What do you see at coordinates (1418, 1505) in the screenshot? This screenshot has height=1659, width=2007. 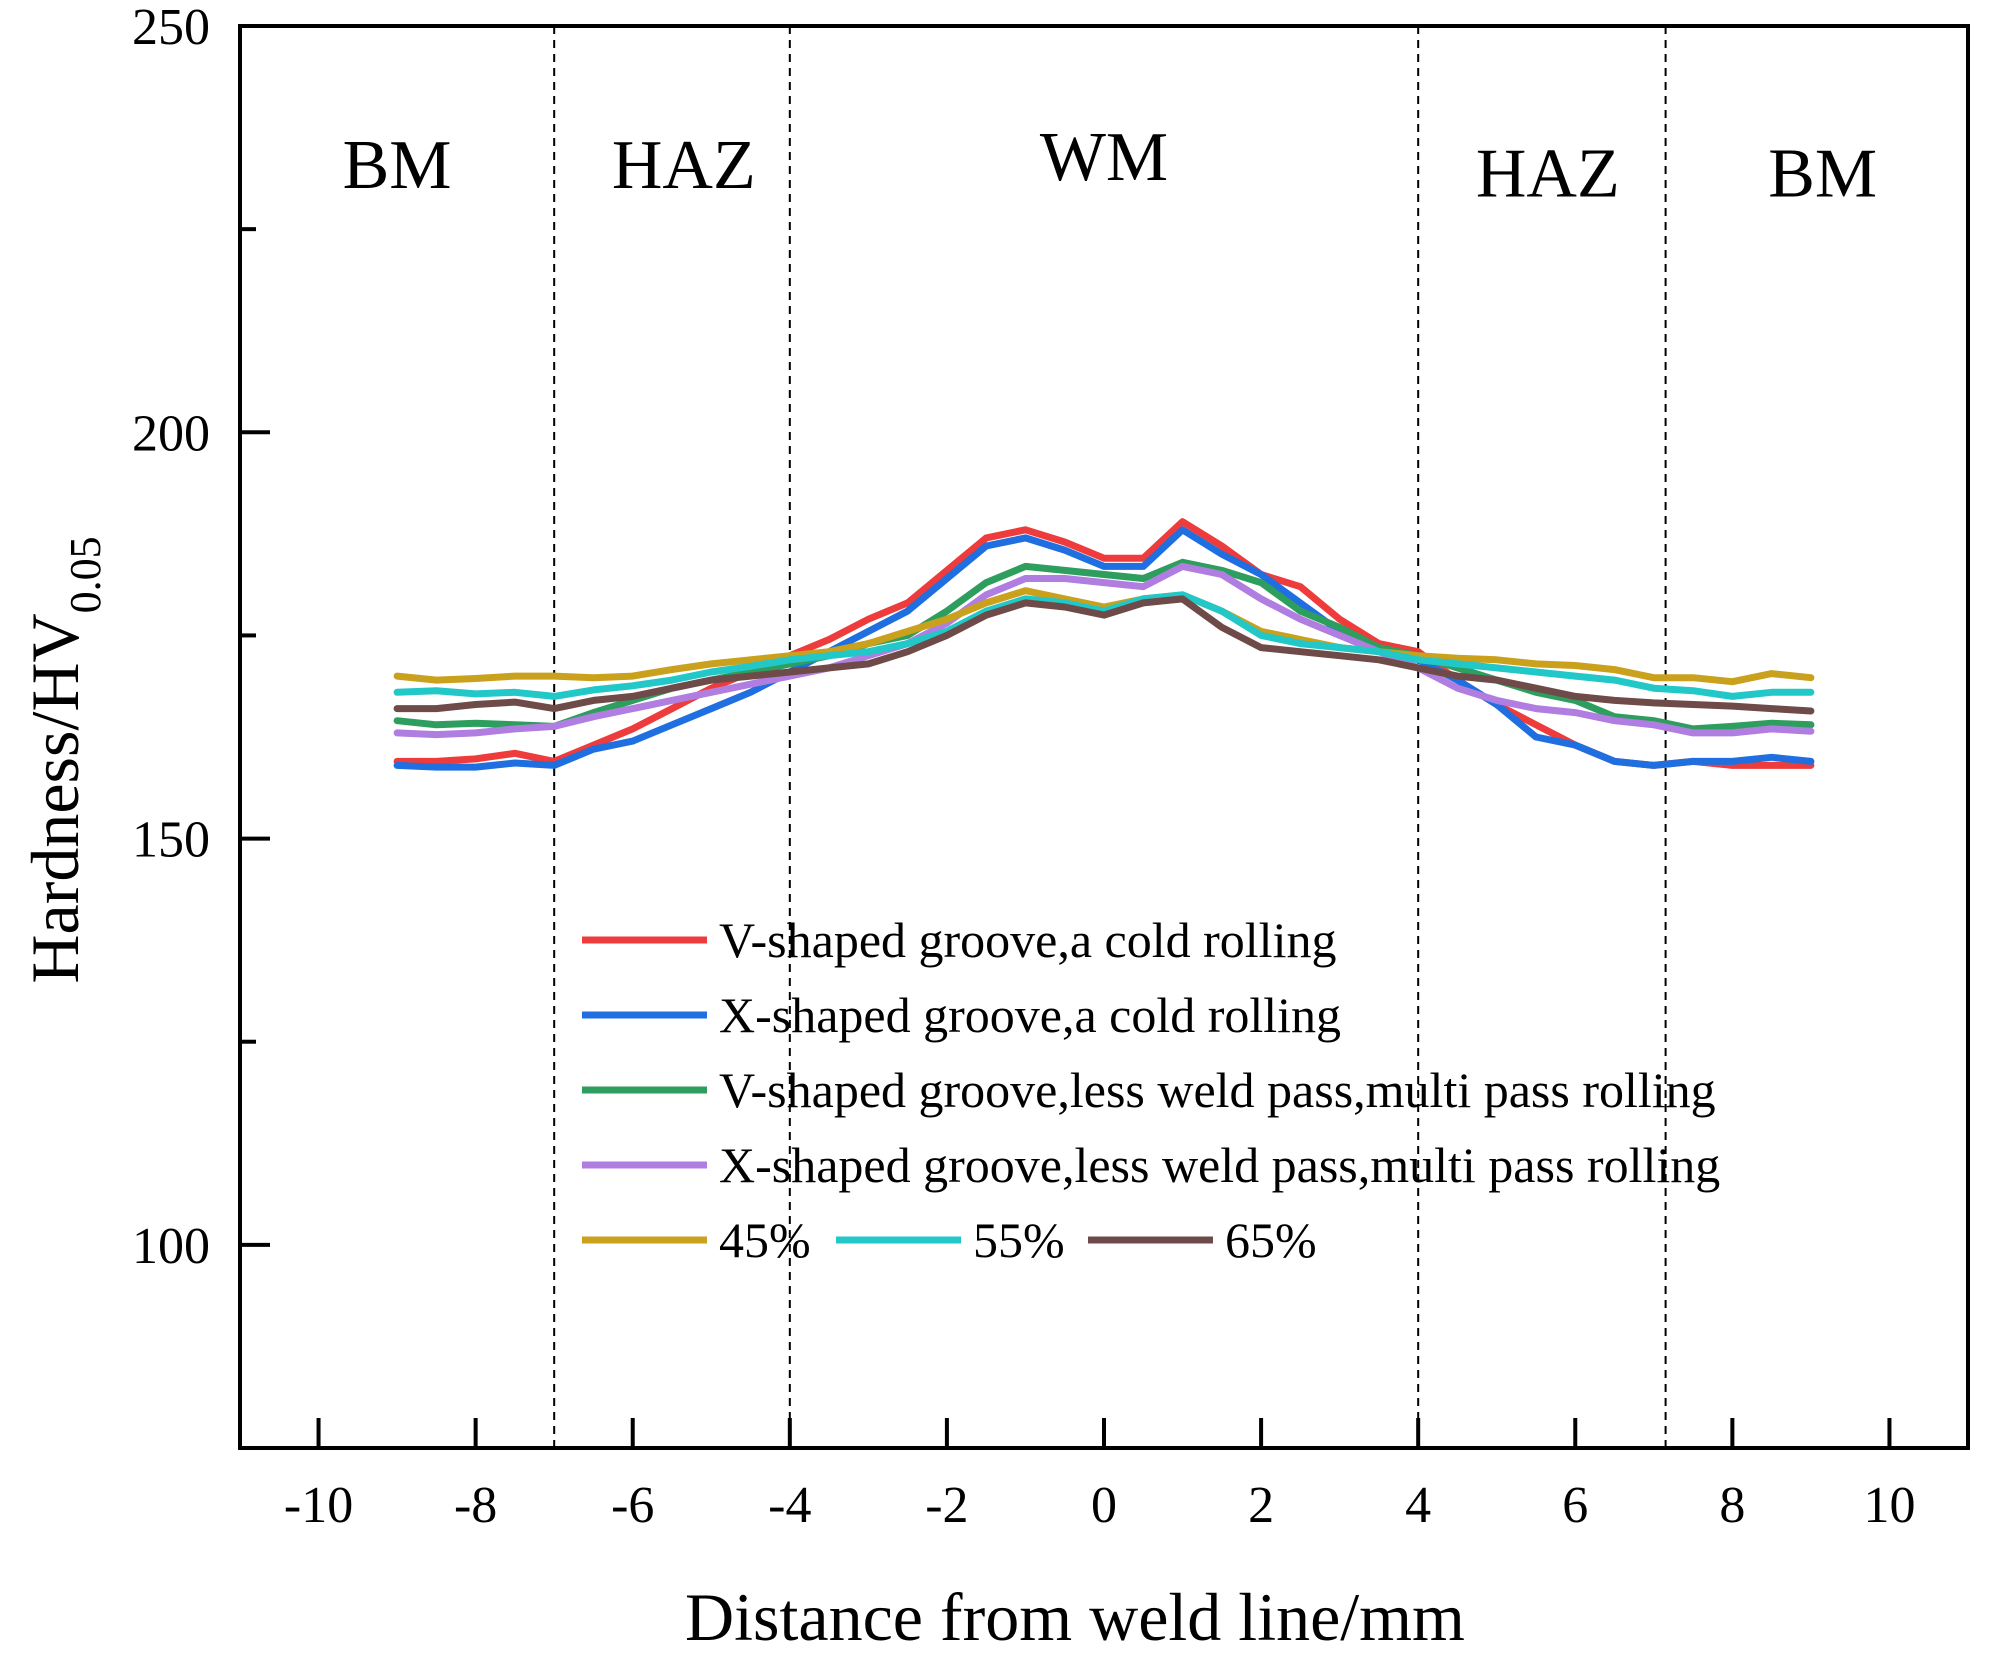 I see `x-tick-label: 4` at bounding box center [1418, 1505].